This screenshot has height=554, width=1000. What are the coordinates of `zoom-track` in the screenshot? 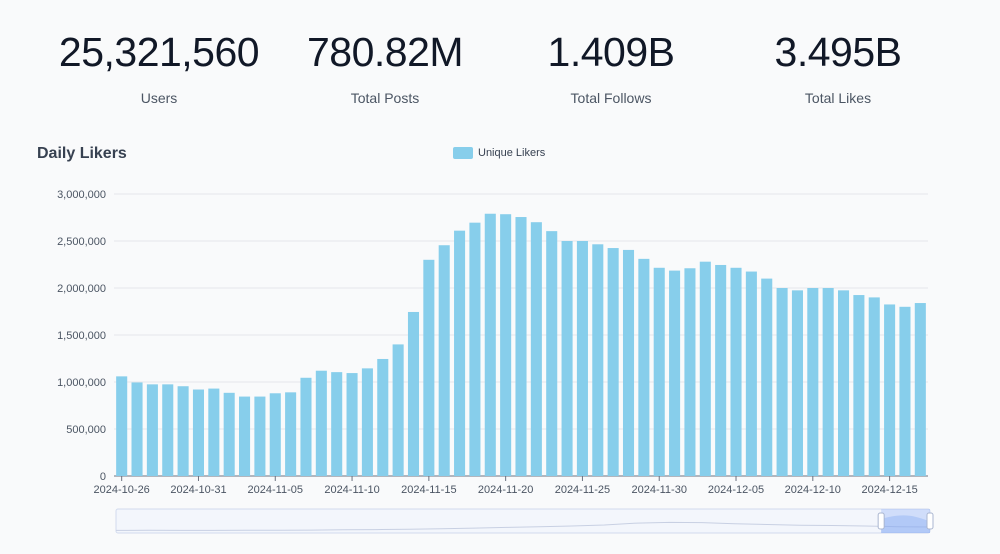 It's located at (523, 521).